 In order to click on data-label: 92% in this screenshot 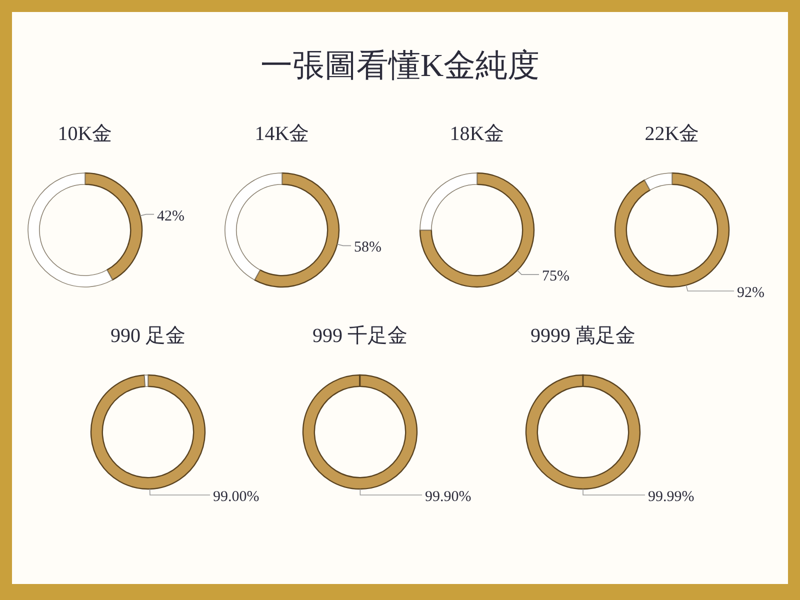, I will do `click(750, 293)`.